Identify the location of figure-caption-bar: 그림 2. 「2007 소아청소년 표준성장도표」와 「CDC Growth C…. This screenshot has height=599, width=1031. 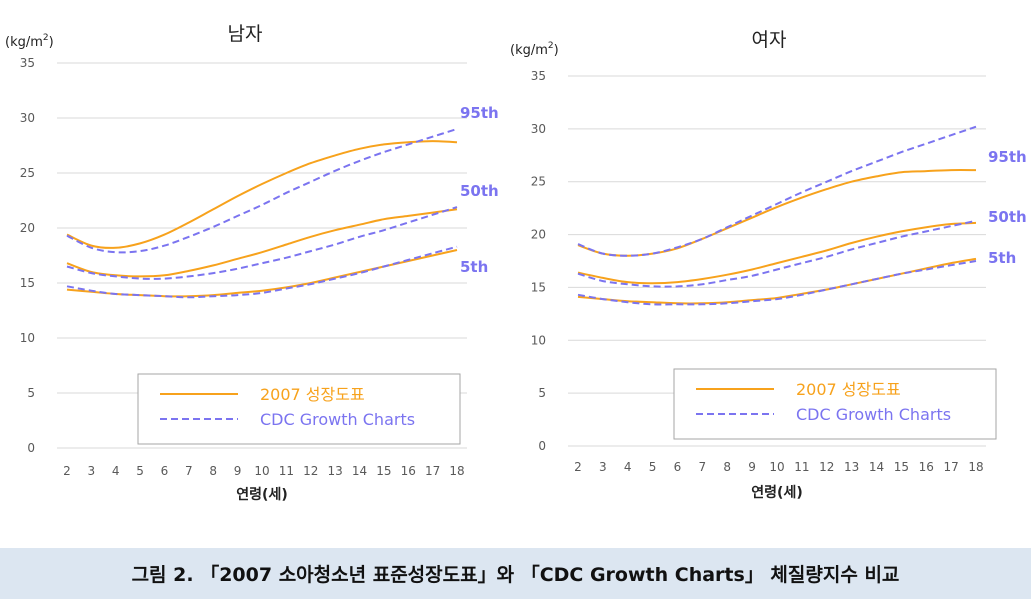
(515, 573).